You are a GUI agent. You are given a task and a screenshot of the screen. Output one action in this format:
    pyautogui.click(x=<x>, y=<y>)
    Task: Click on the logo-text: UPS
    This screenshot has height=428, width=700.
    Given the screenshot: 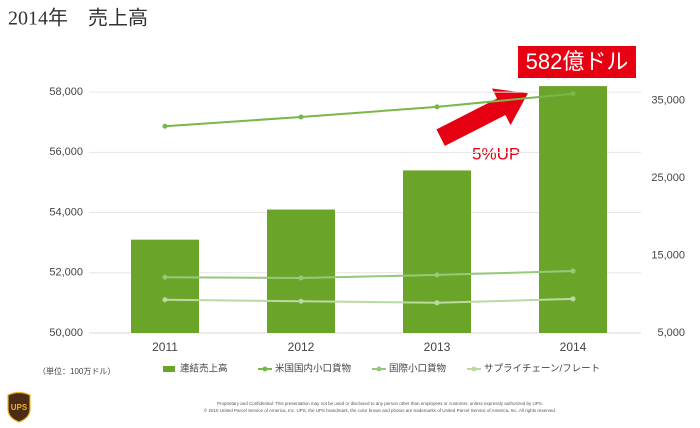 What is the action you would take?
    pyautogui.click(x=19, y=407)
    